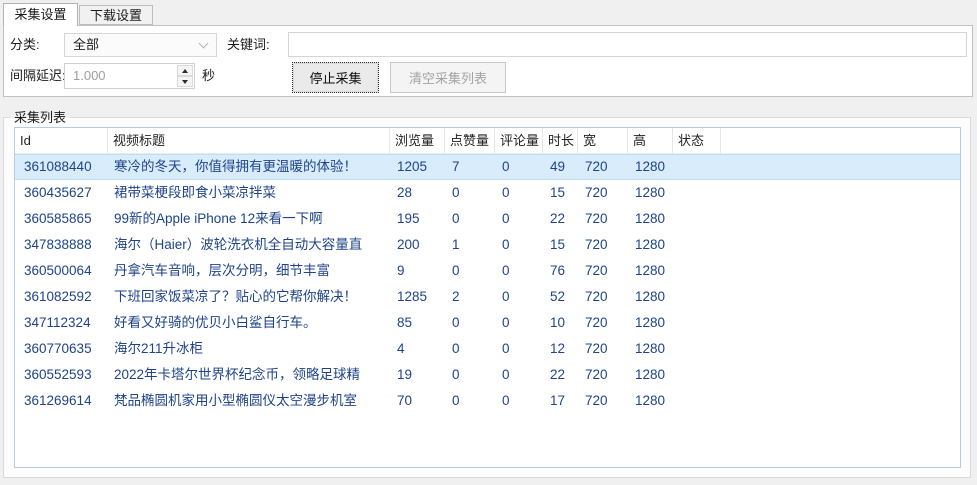 The height and width of the screenshot is (485, 977). What do you see at coordinates (405, 192) in the screenshot?
I see `cell-views: 28` at bounding box center [405, 192].